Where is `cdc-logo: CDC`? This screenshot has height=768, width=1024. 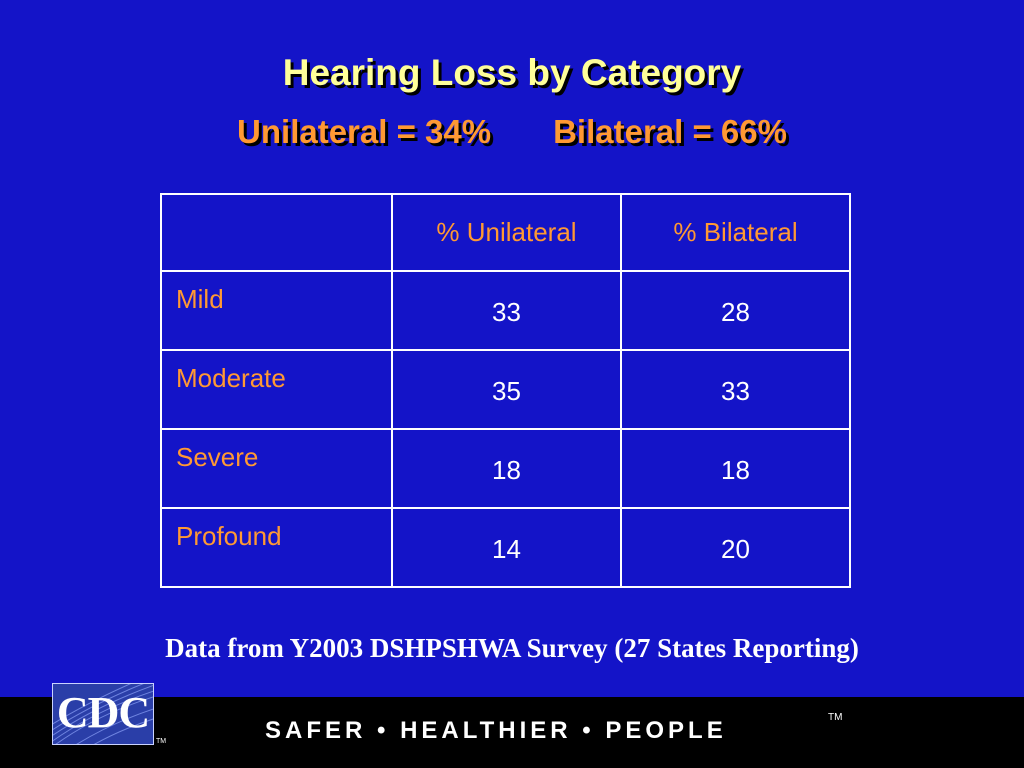
cdc-logo: CDC is located at coordinates (103, 714).